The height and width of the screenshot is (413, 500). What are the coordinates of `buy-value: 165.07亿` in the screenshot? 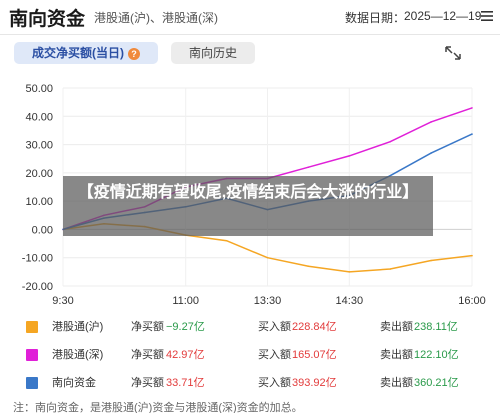 It's located at (314, 355).